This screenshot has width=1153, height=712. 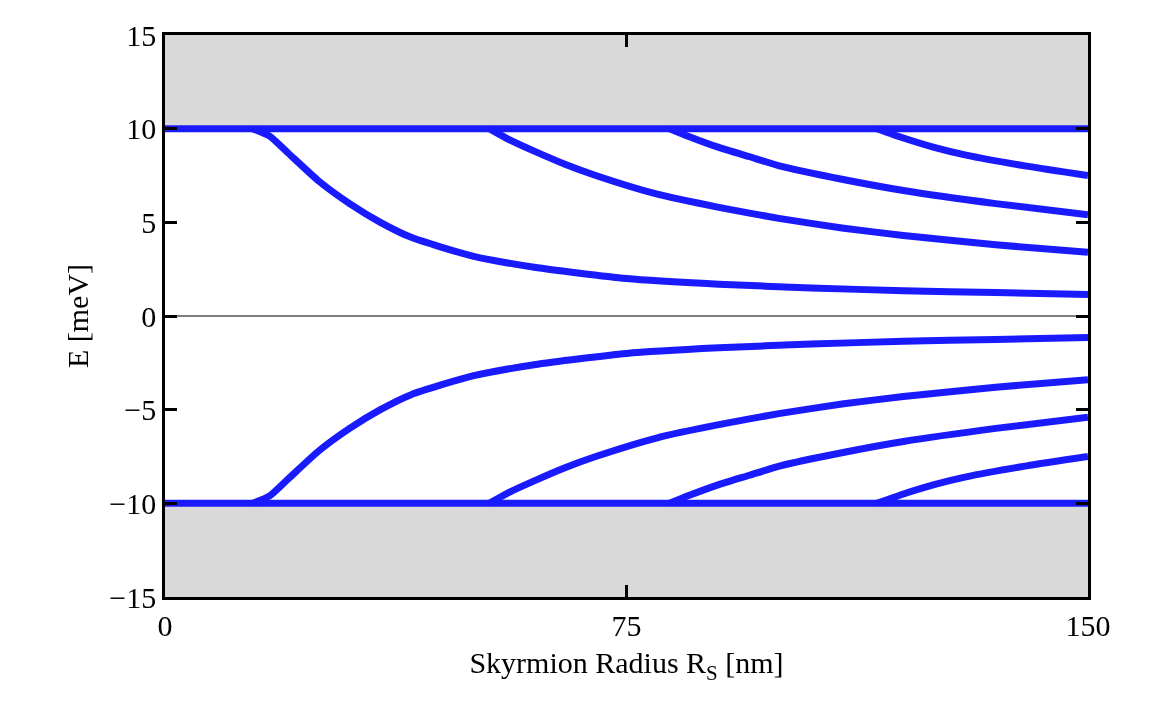 I want to click on x-tick-label: 150, so click(x=1088, y=625).